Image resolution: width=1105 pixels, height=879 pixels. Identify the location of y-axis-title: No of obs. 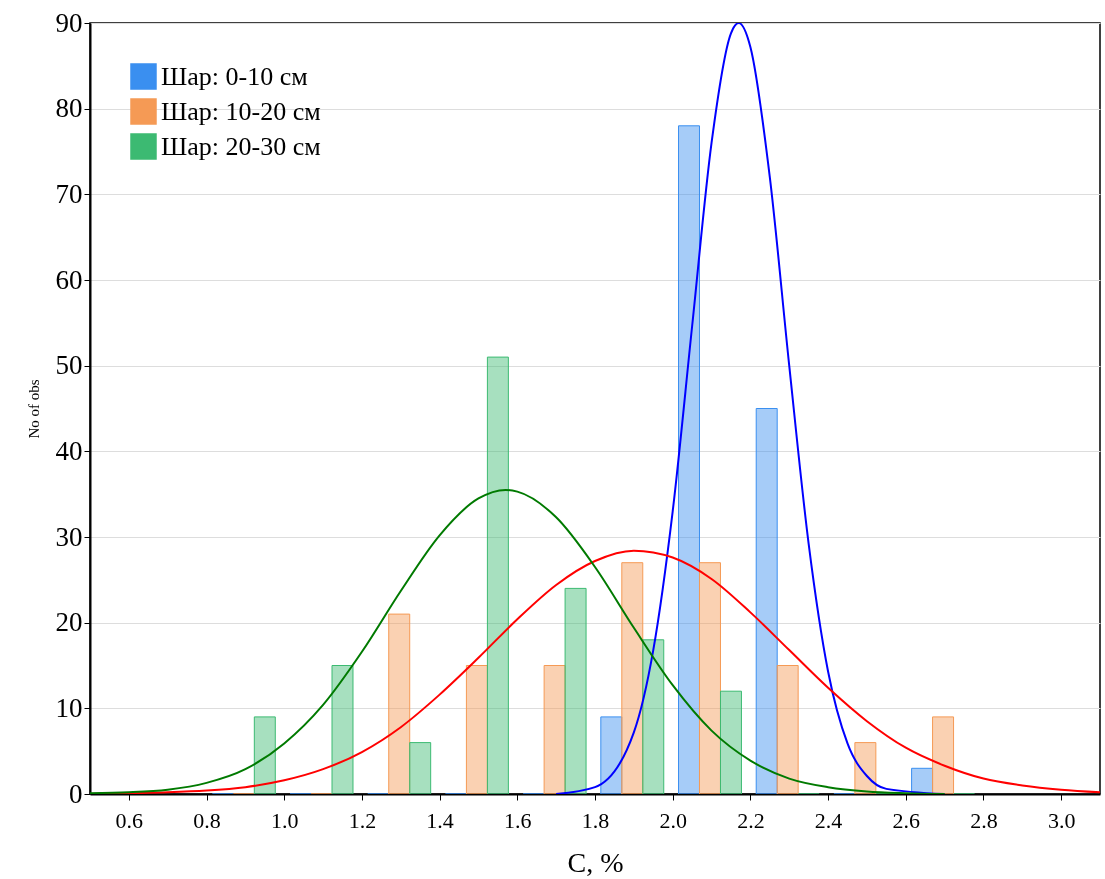
(33, 409).